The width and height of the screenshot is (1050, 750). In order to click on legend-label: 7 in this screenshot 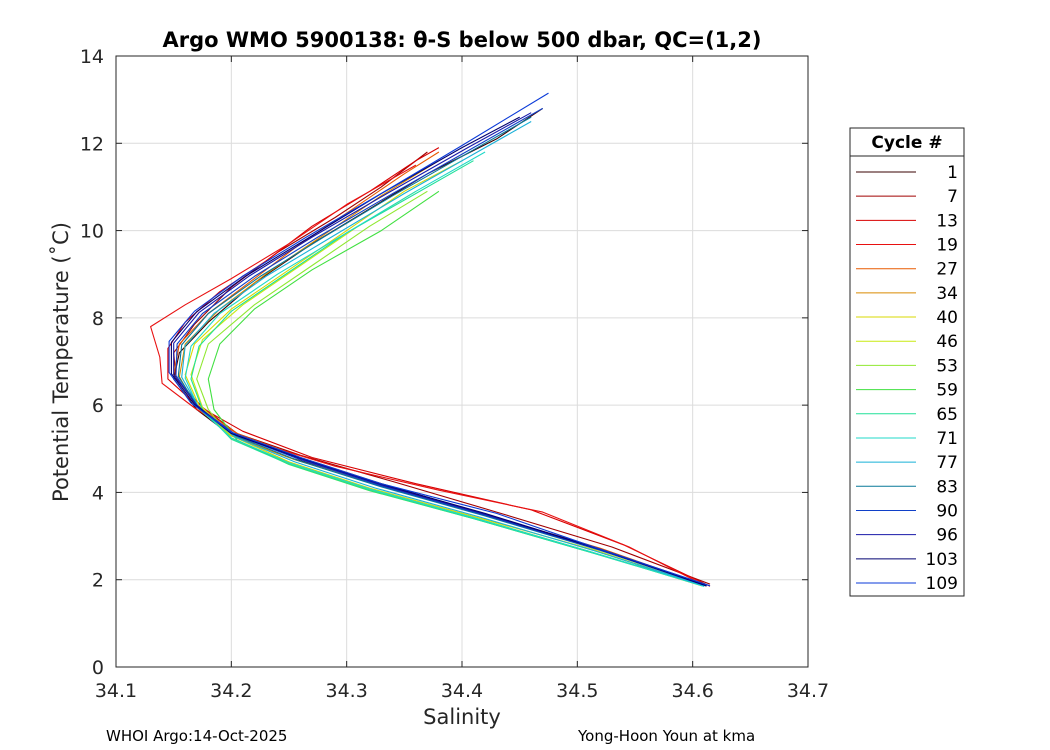, I will do `click(952, 197)`.